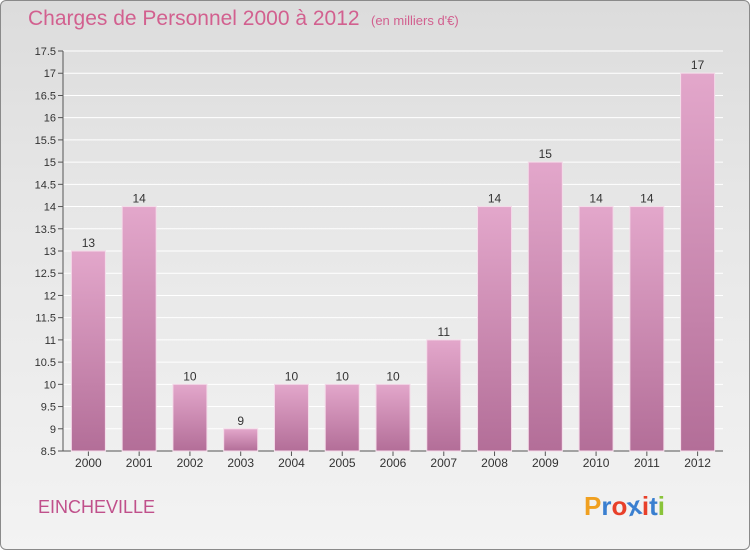 Image resolution: width=750 pixels, height=550 pixels. I want to click on bar-2006, so click(393, 417).